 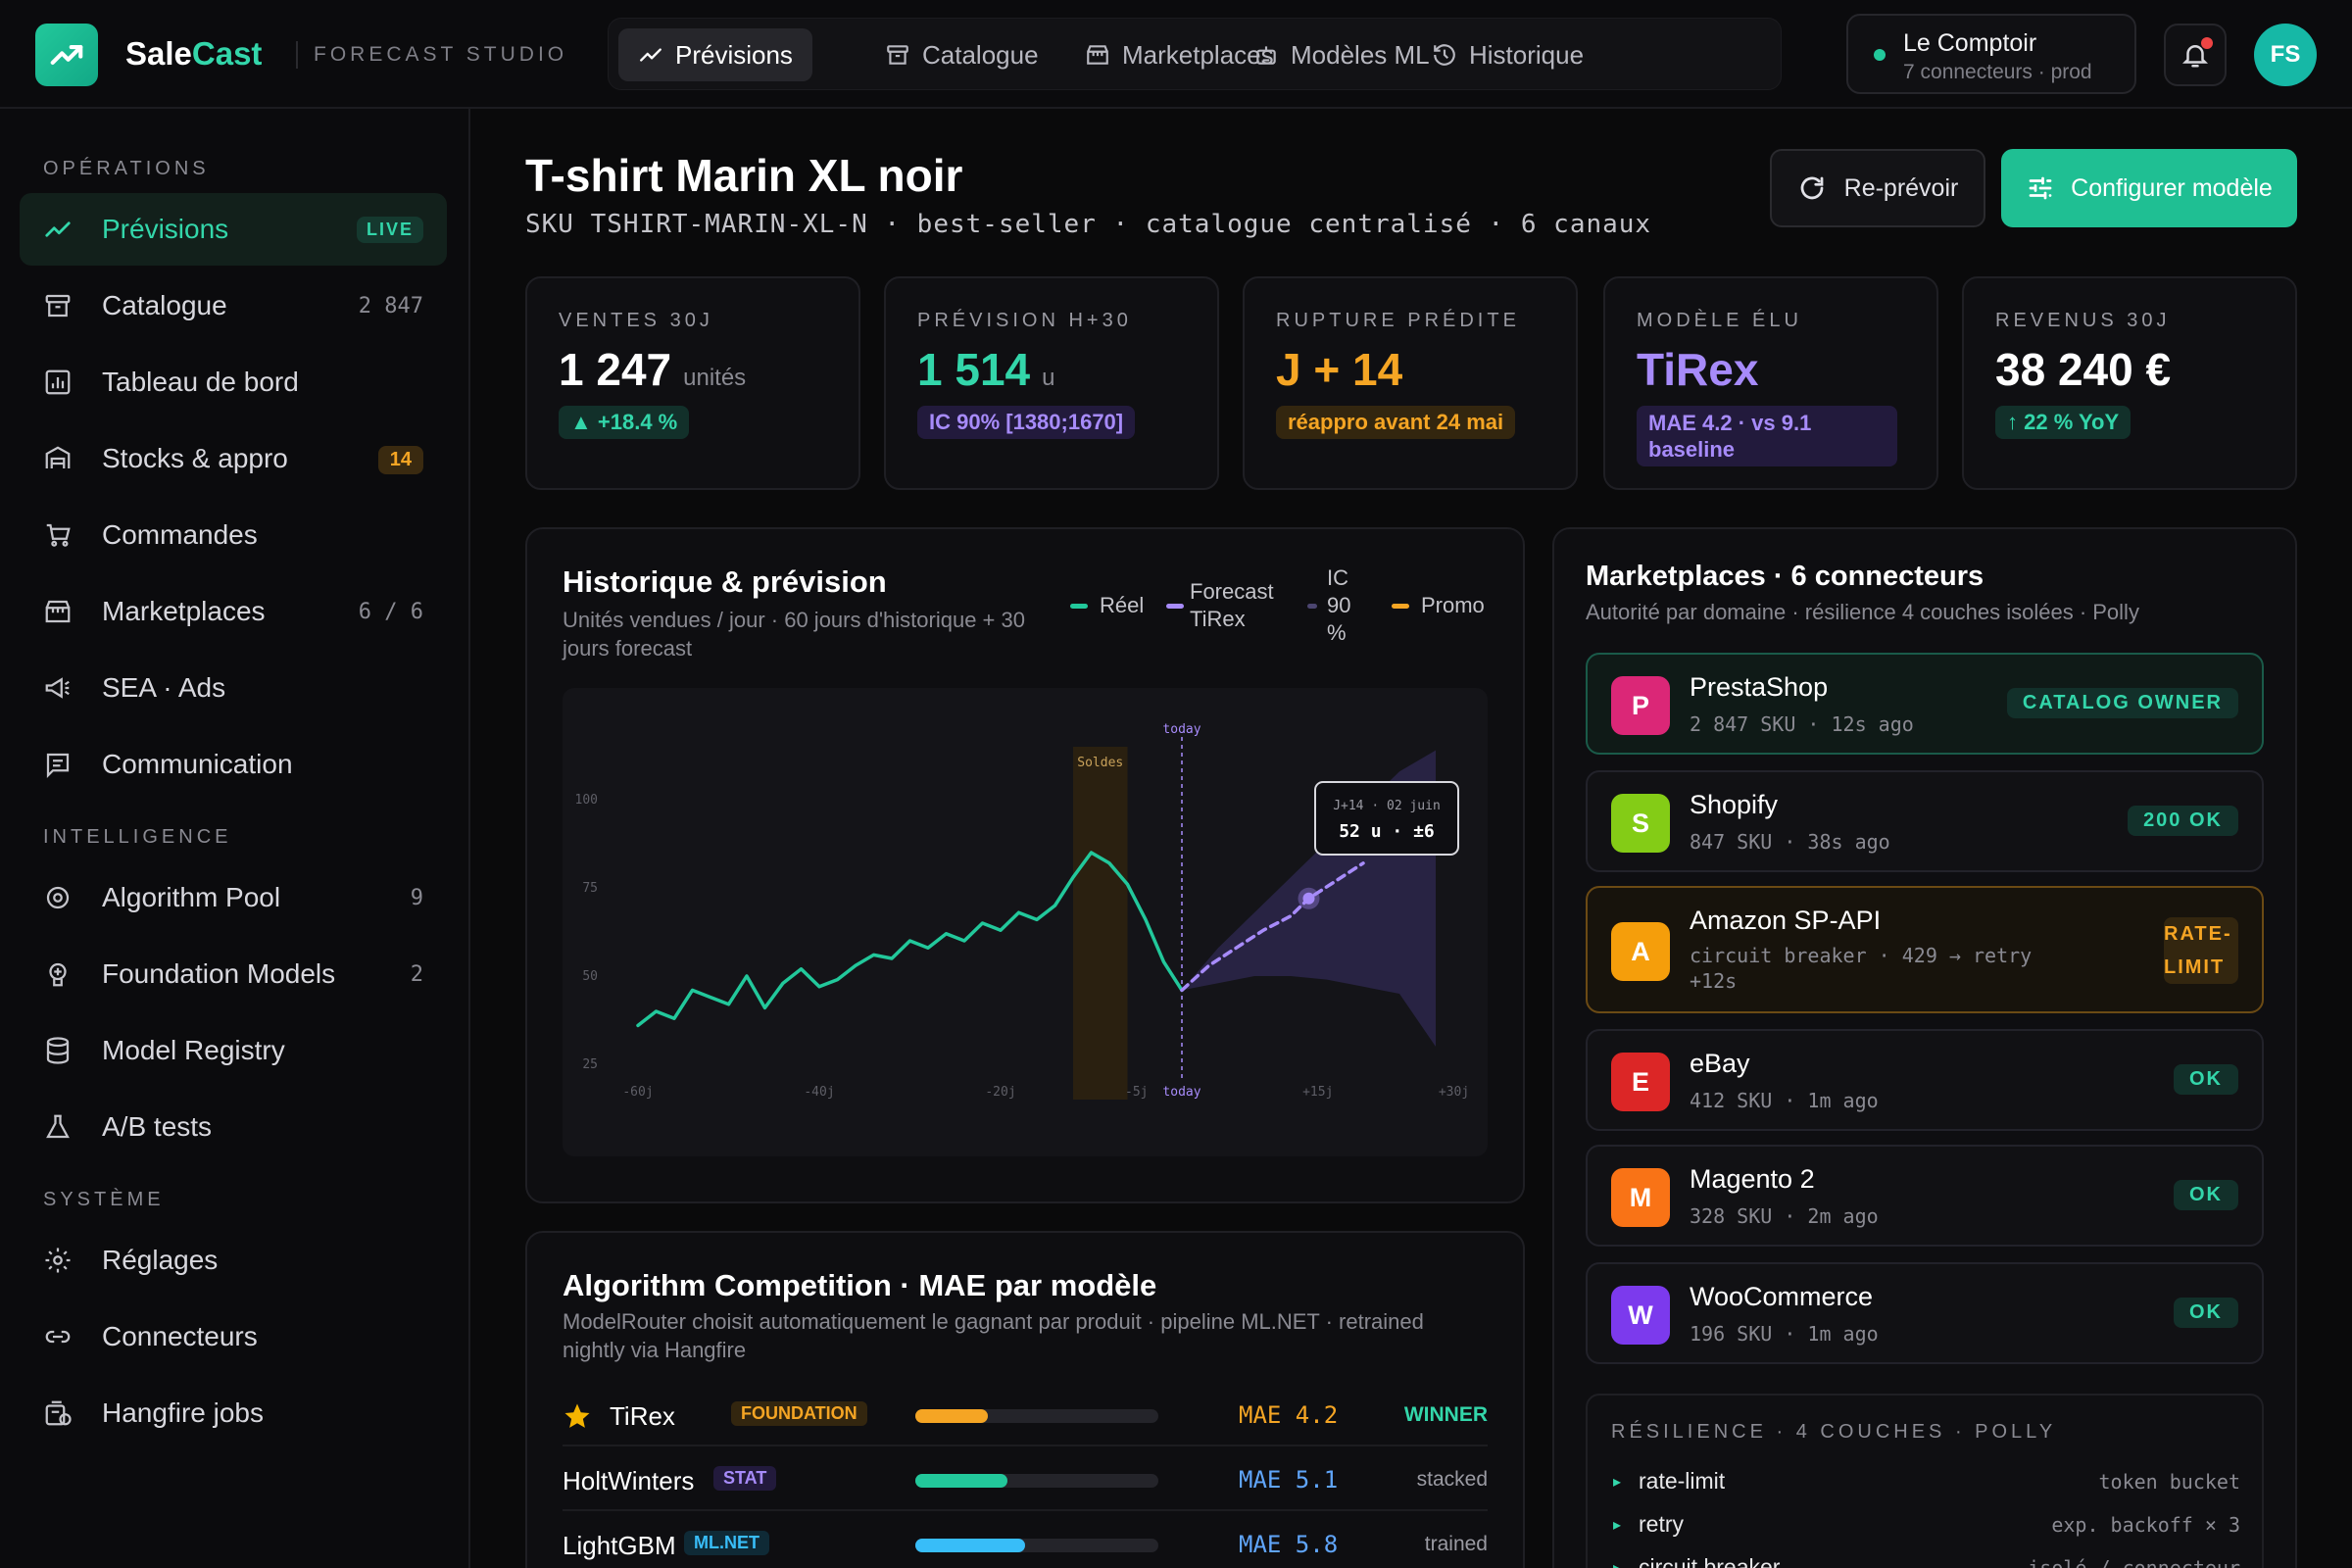 What do you see at coordinates (590, 1064) in the screenshot?
I see `y-tick-label: 25` at bounding box center [590, 1064].